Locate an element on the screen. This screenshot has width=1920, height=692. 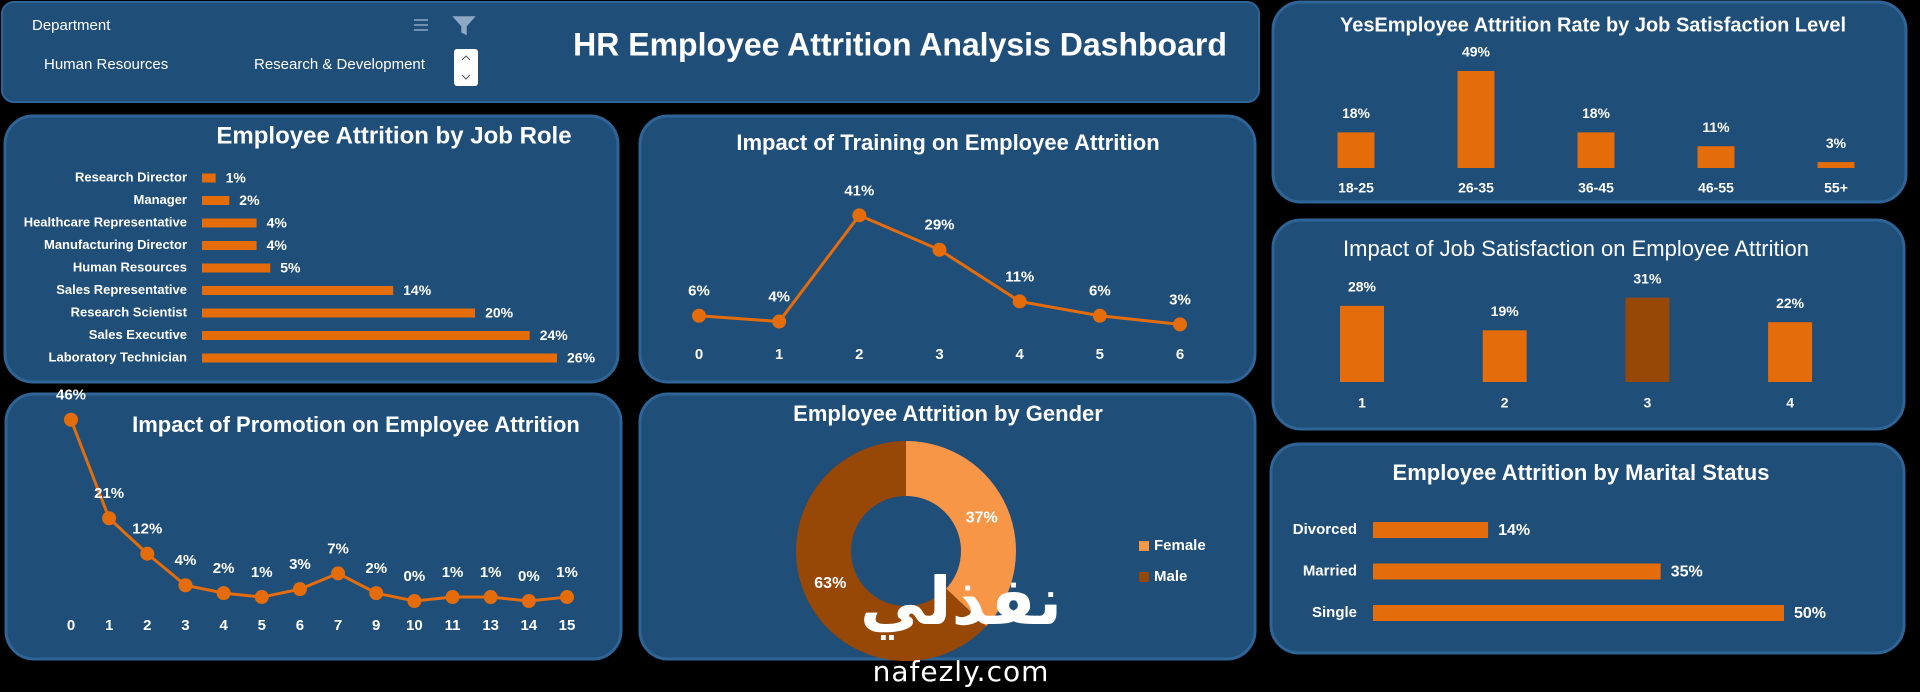
value-label: 26% is located at coordinates (581, 358).